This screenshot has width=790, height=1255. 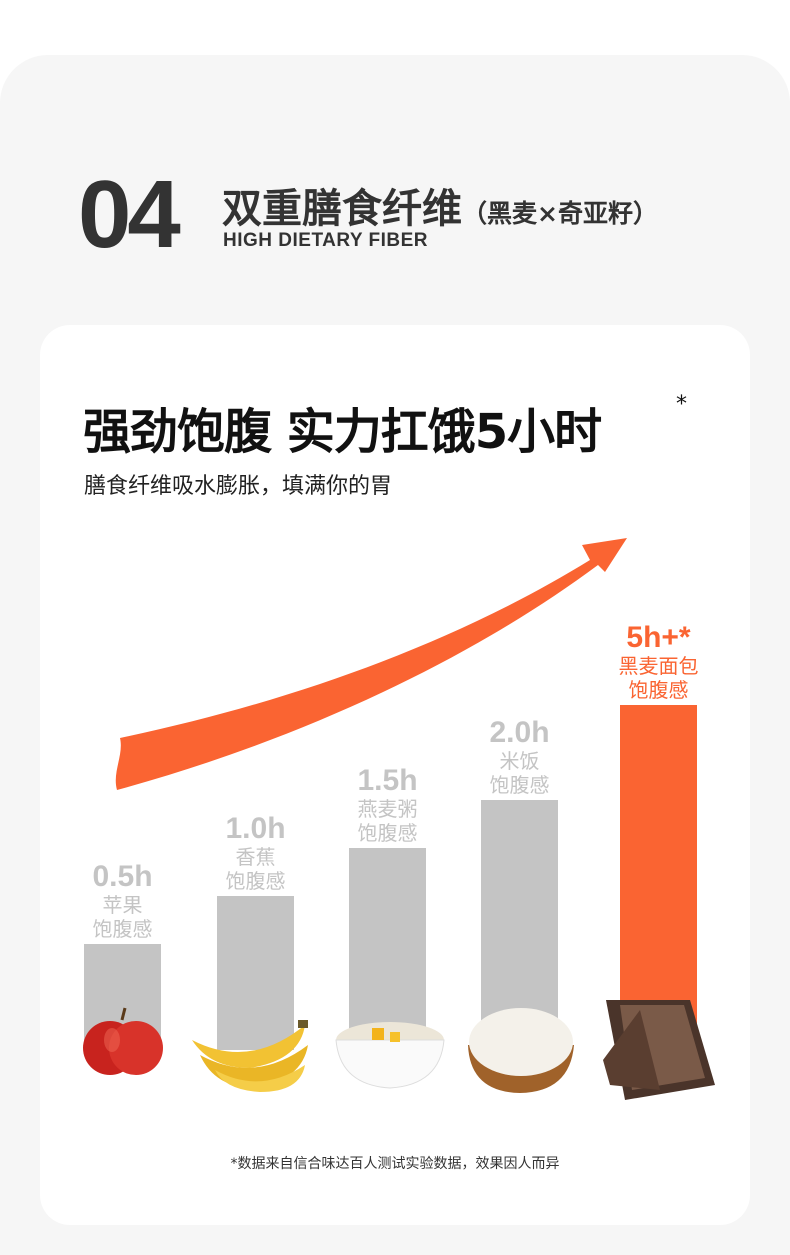 I want to click on section-title-main: 双重膳食纤维, so click(x=342, y=209).